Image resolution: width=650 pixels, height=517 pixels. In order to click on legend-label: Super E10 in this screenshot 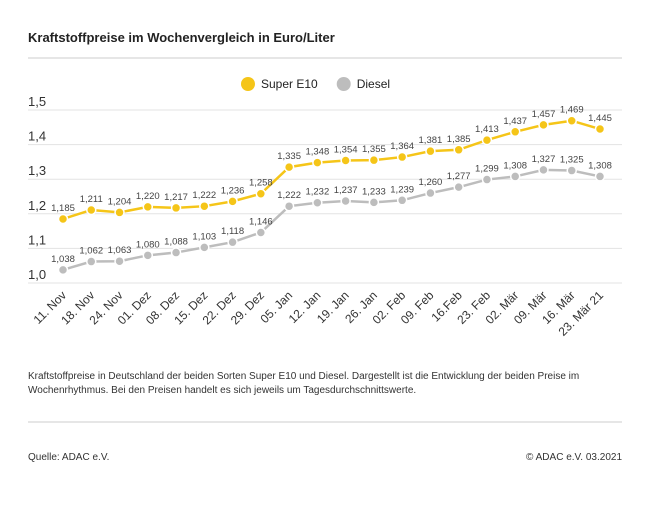, I will do `click(289, 84)`.